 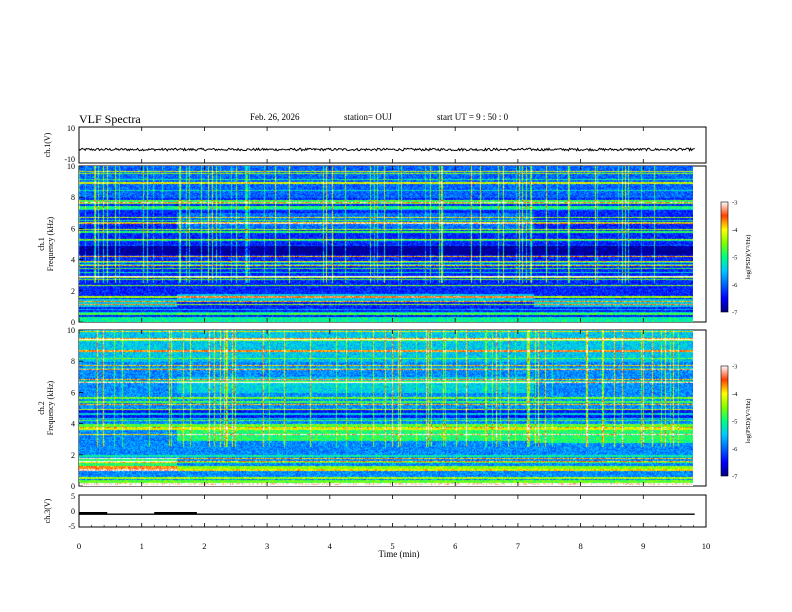 I want to click on ch2-ytick-10: 10, so click(x=71, y=330).